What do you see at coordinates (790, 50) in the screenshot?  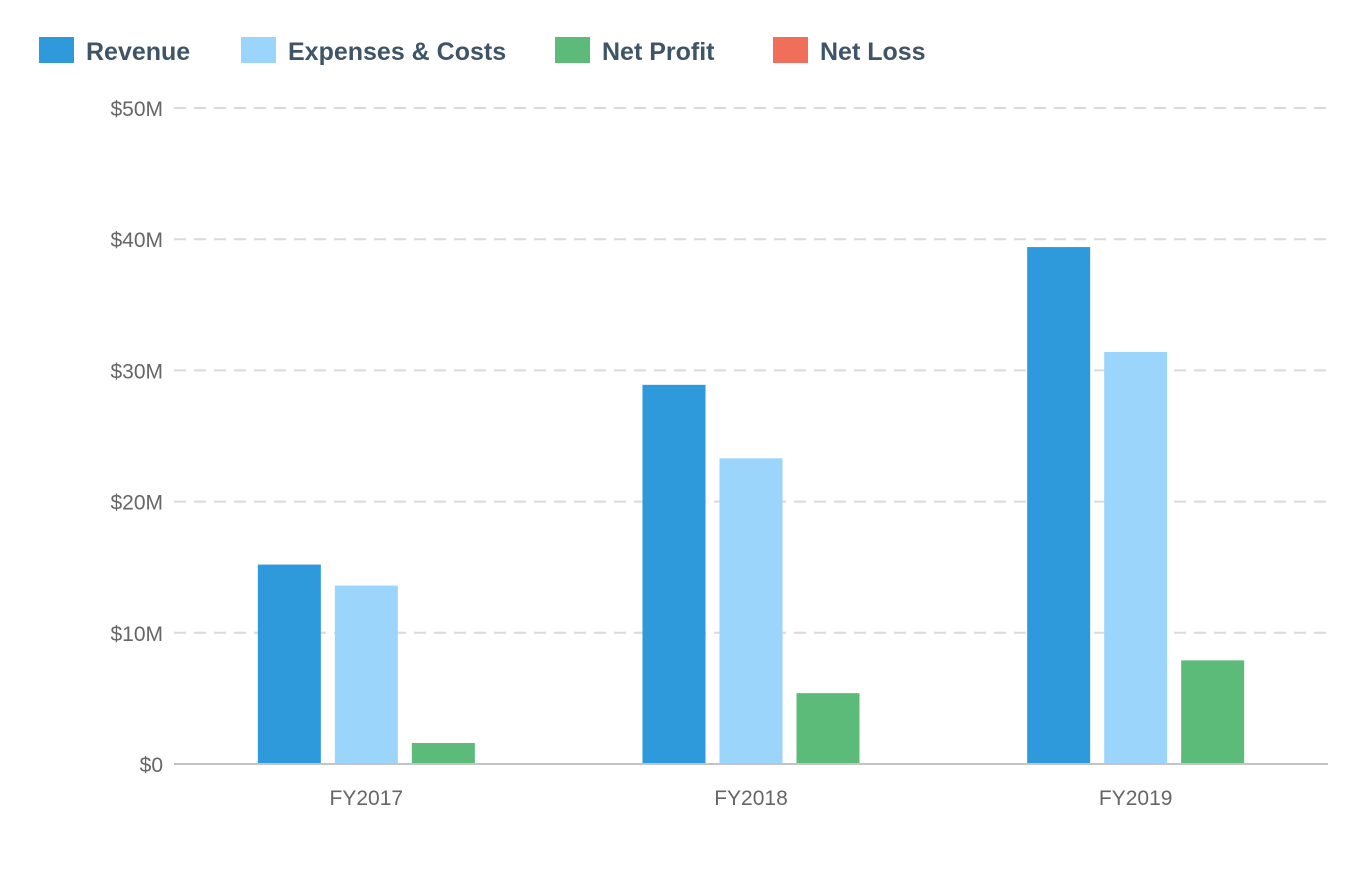 I see `legend-swatch-net-loss` at bounding box center [790, 50].